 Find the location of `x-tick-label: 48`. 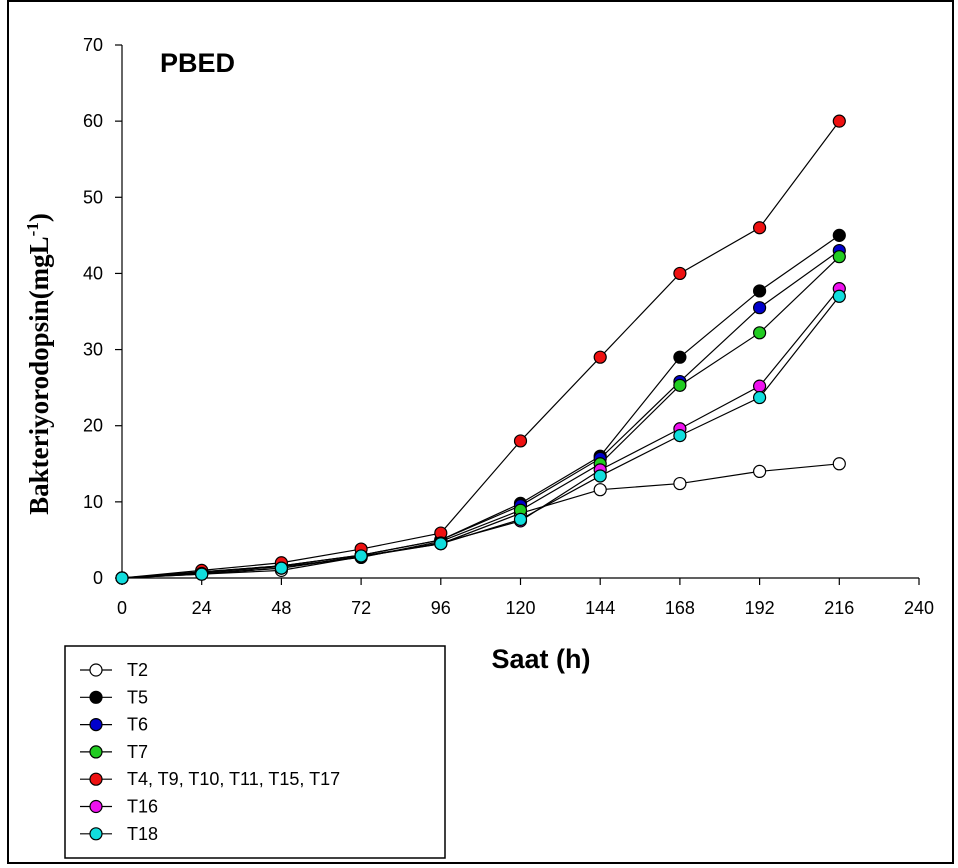

x-tick-label: 48 is located at coordinates (281, 608).